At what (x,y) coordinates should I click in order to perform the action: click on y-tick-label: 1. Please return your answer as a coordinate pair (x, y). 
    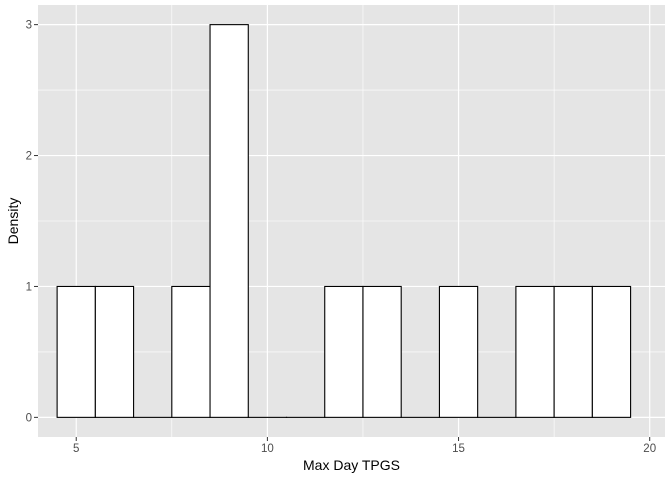
    Looking at the image, I should click on (29, 287).